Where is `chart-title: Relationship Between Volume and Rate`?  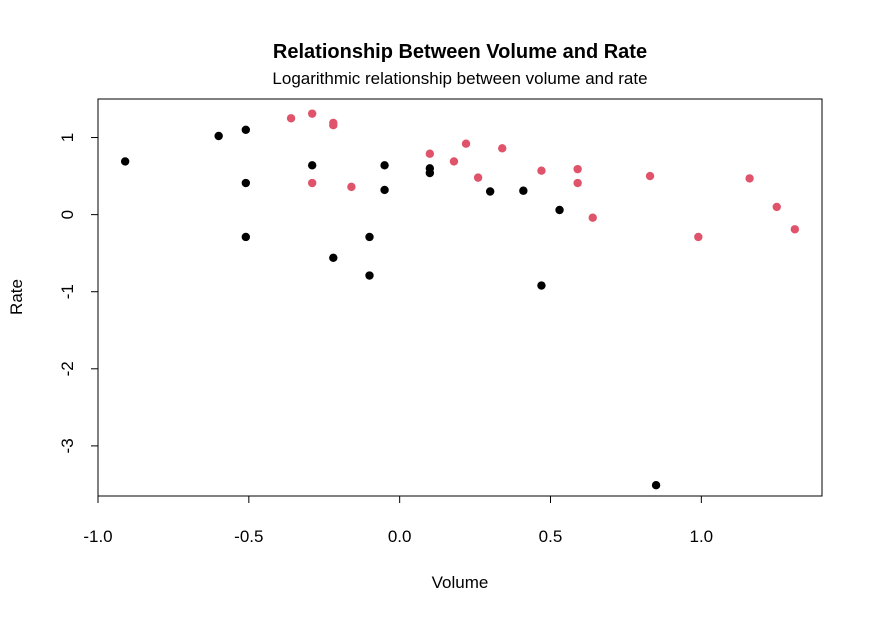
chart-title: Relationship Between Volume and Rate is located at coordinates (460, 52).